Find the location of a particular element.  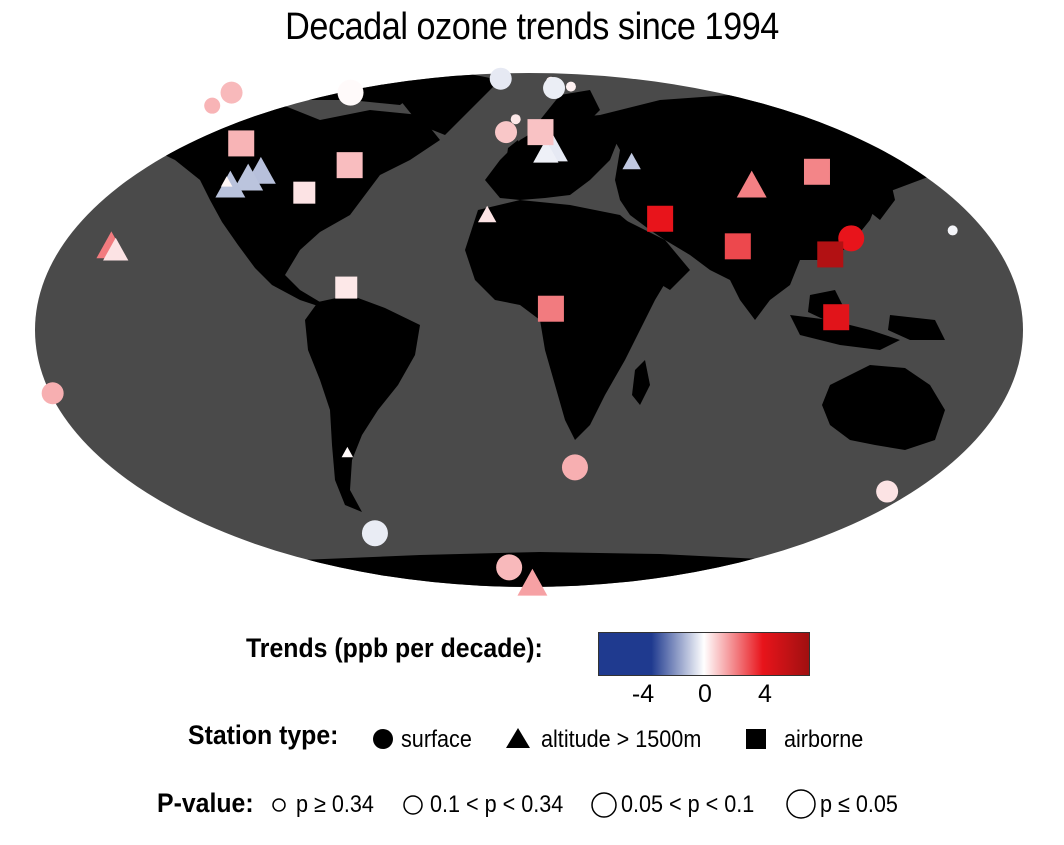

station-type-surface: surface is located at coordinates (436, 739).